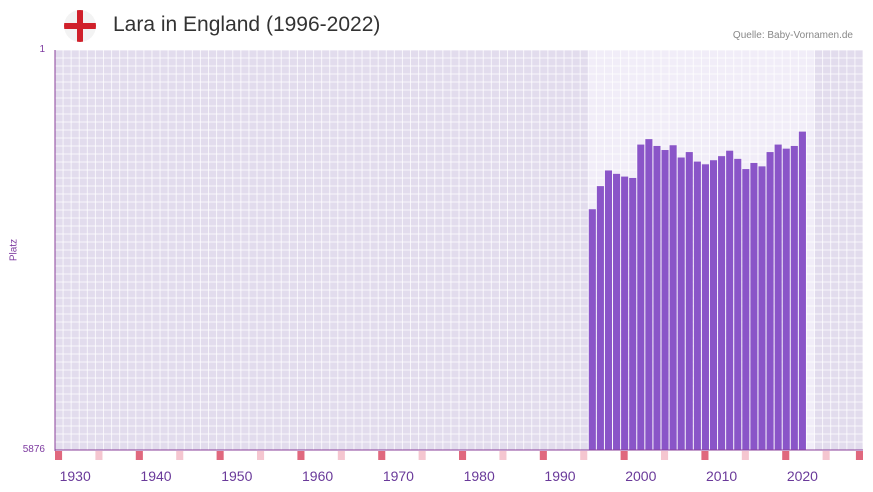  Describe the element at coordinates (640, 476) in the screenshot. I see `x-tick-label-2000: 2000` at that location.